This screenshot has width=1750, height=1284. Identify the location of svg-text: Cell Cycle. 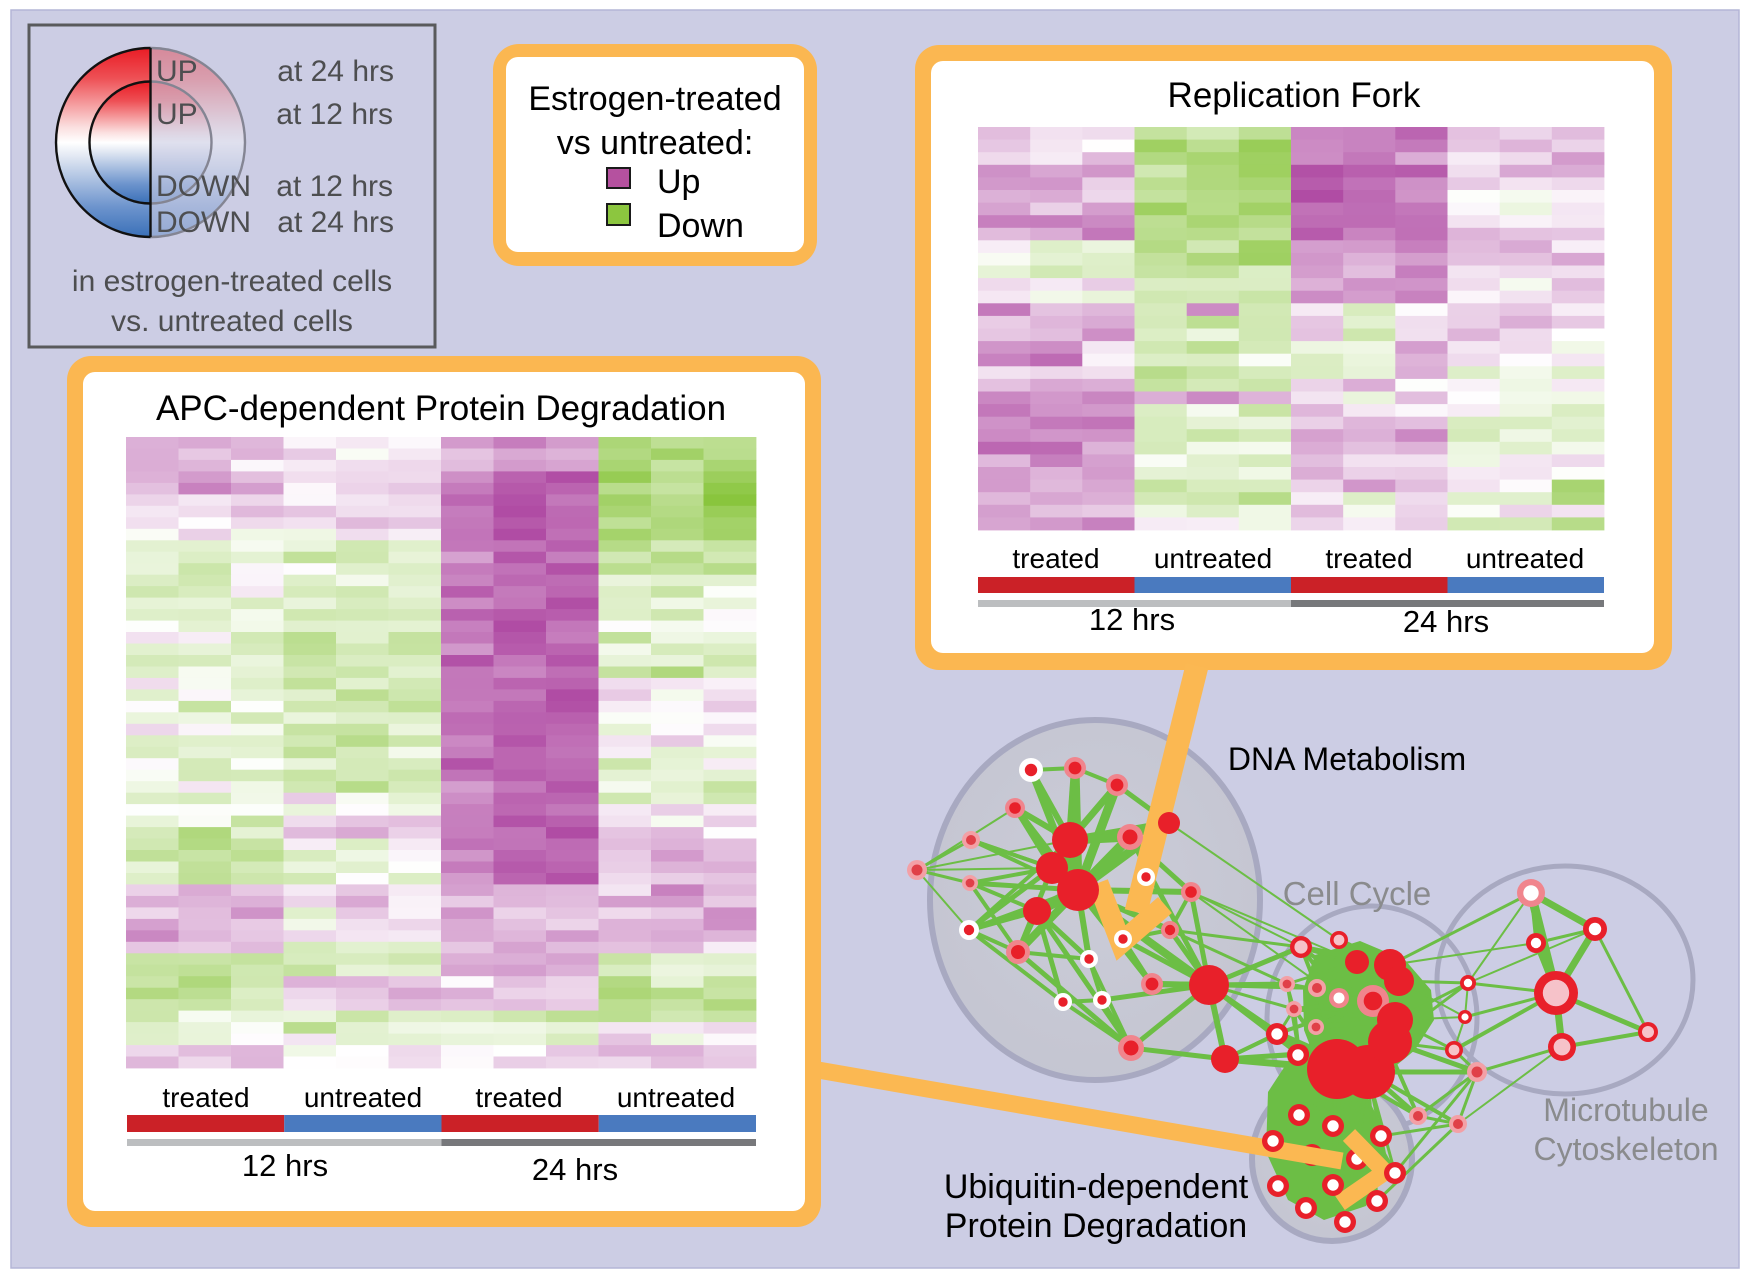
(1357, 893).